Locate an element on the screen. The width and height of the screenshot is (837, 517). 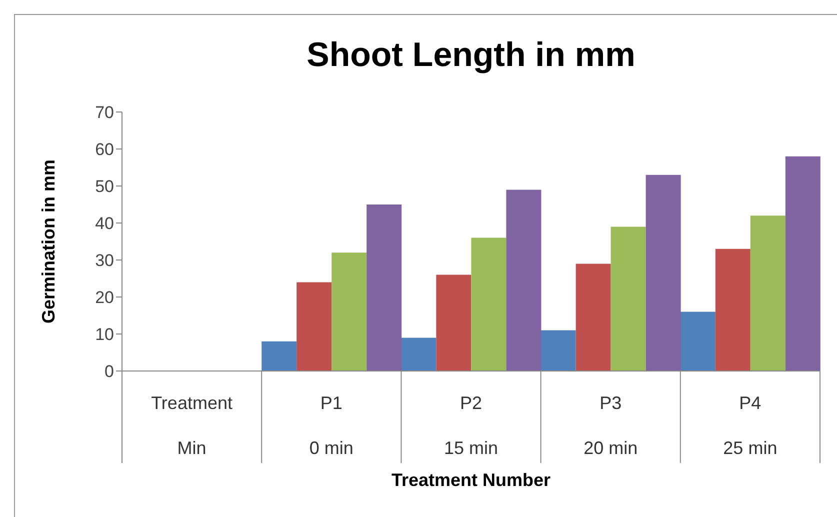
y-tick-label: 20 is located at coordinates (104, 298).